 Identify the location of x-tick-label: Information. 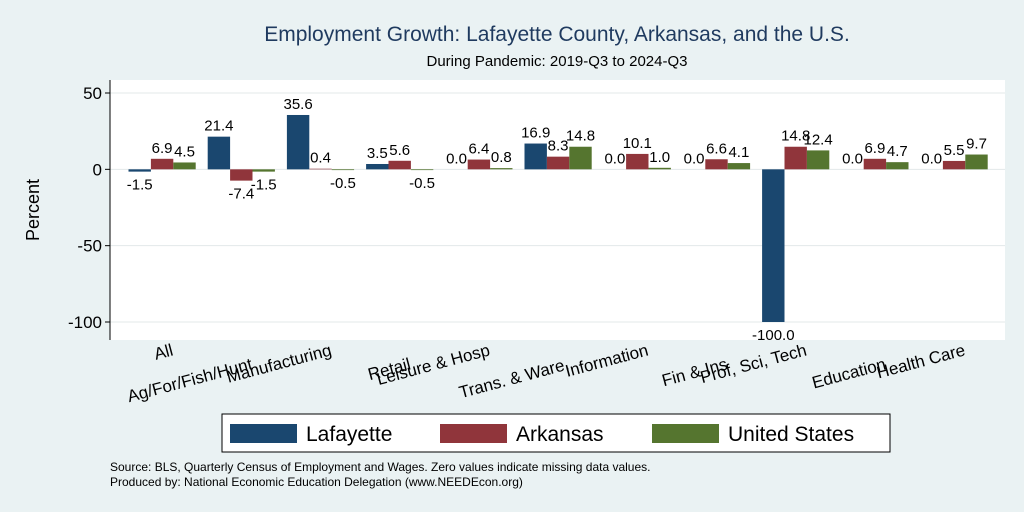
(606, 361).